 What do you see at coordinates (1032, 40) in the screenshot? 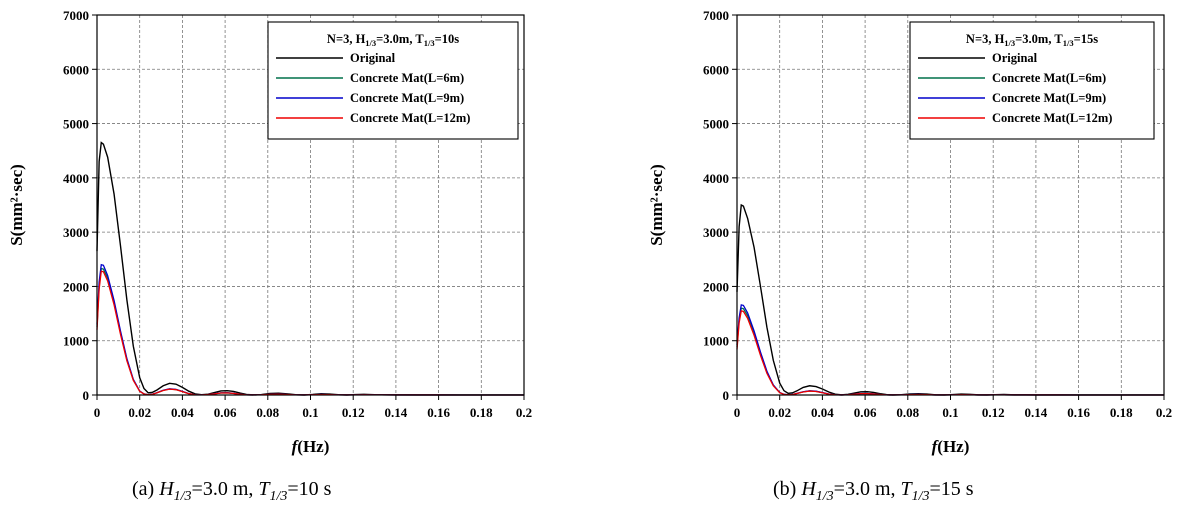
I see `legend-title: N=3, H1/3=3.0m, T1/3=15s` at bounding box center [1032, 40].